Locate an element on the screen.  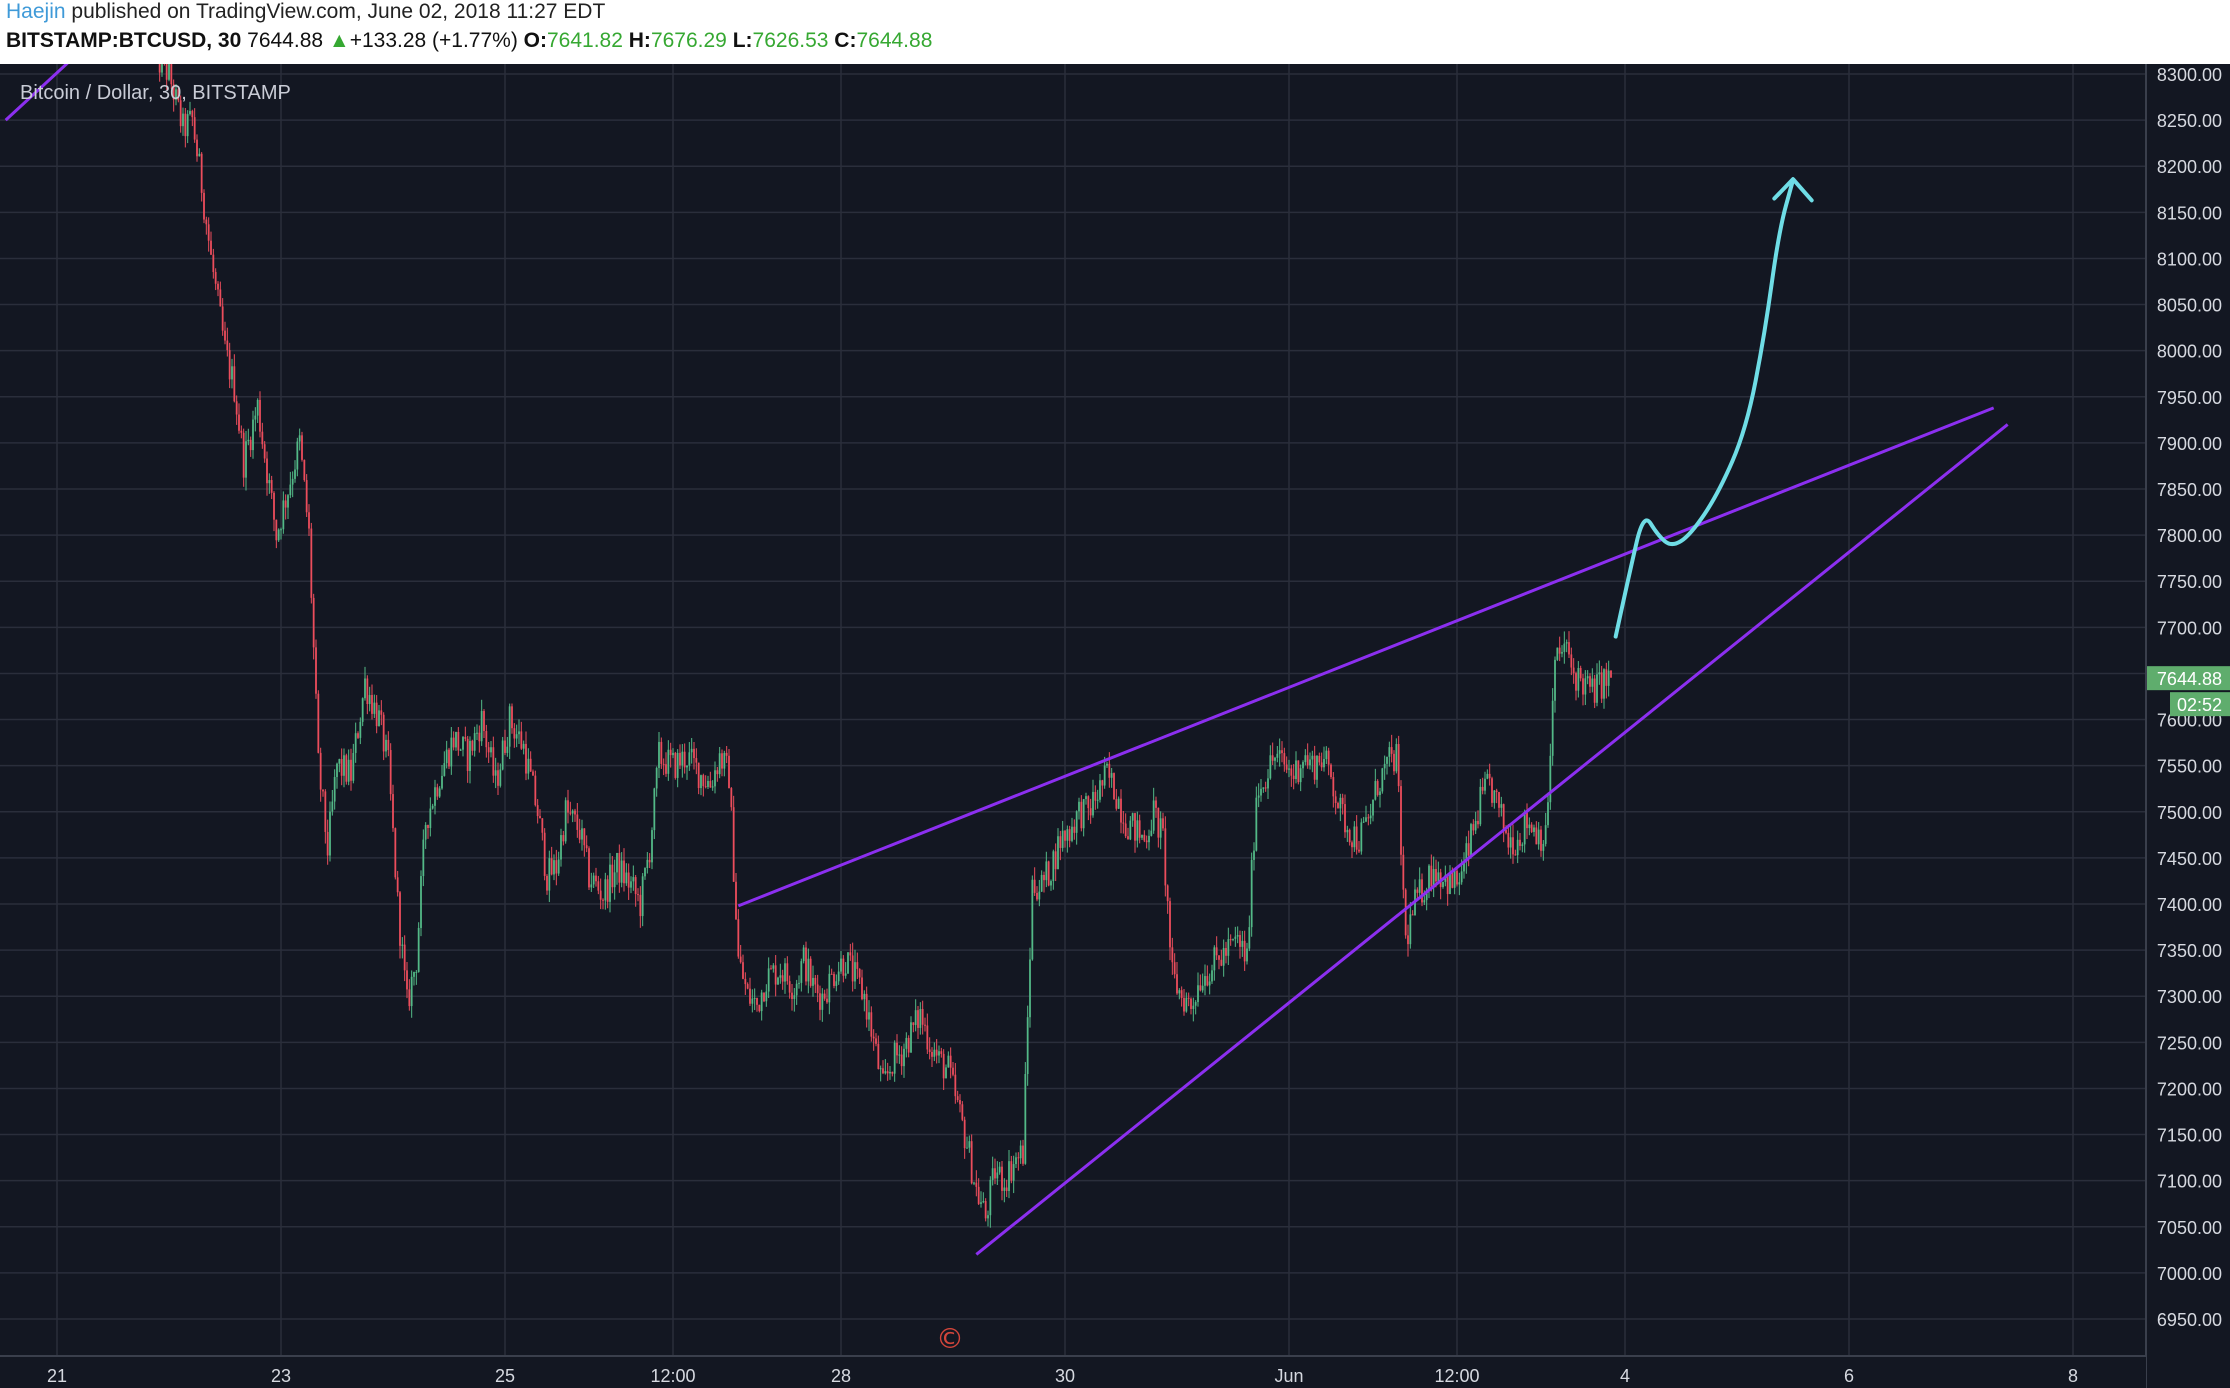
price-tick-label: 7200.00 is located at coordinates (2189, 1089).